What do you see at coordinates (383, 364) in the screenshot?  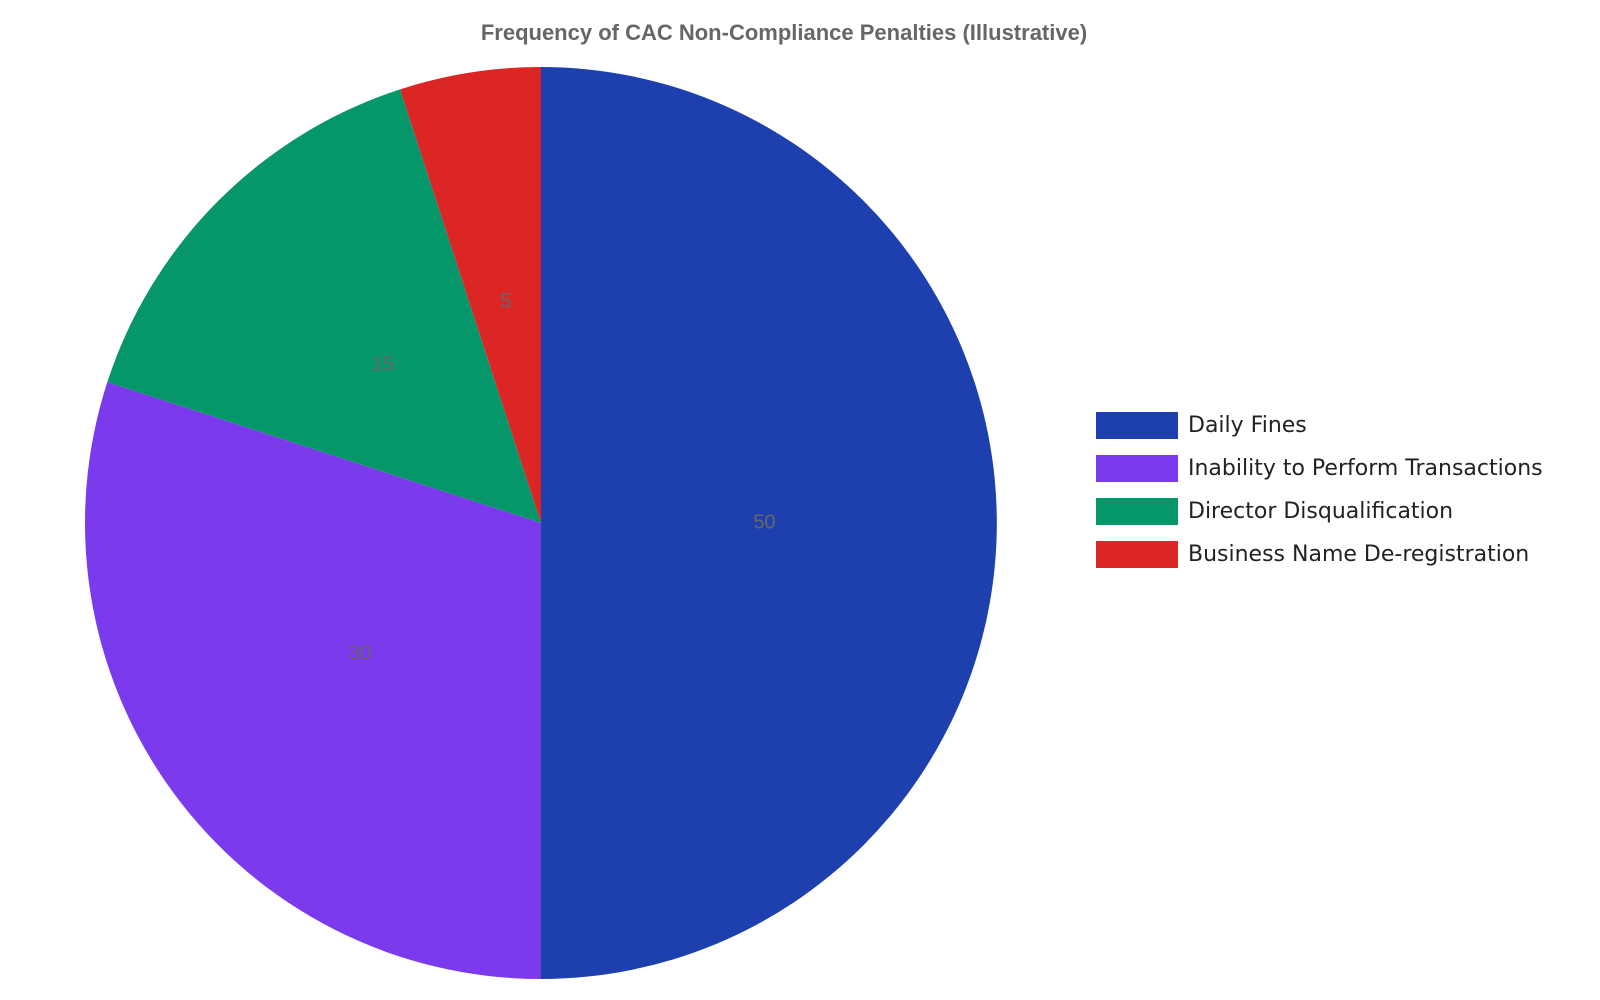 I see `slice-label: 15` at bounding box center [383, 364].